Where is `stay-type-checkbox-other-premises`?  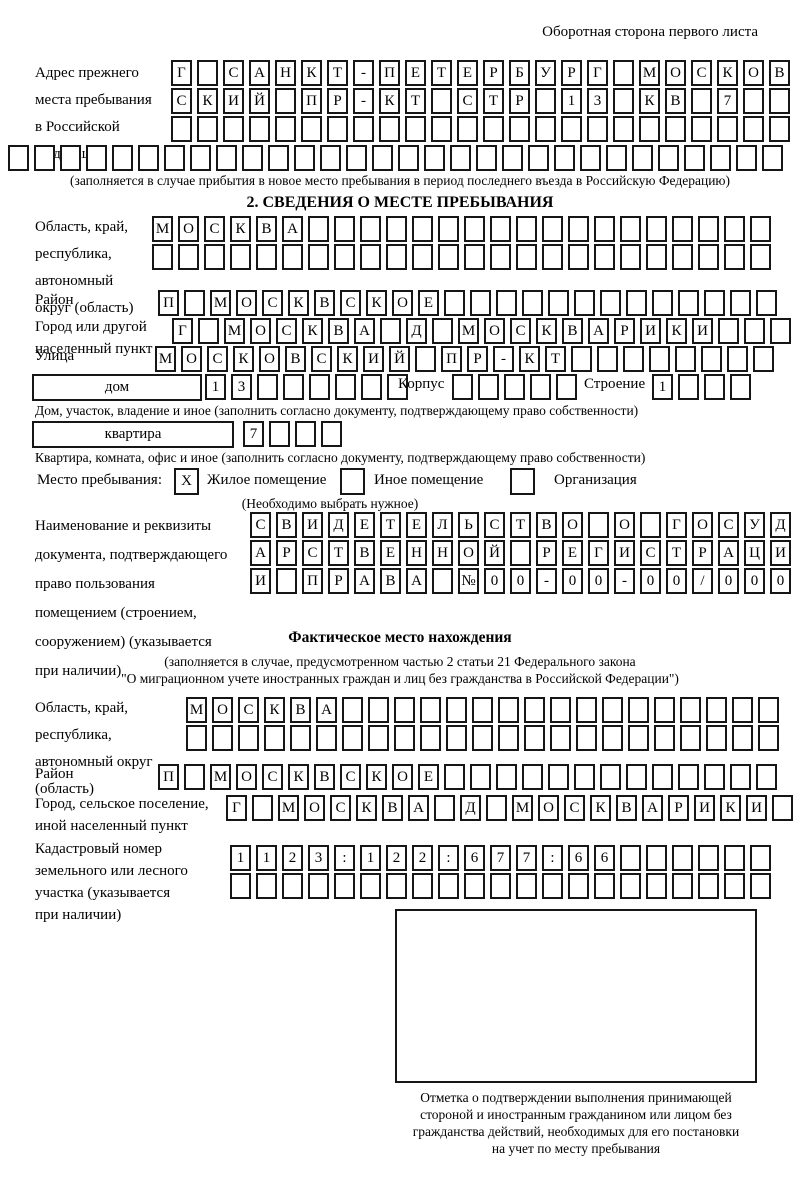 stay-type-checkbox-other-premises is located at coordinates (352, 481).